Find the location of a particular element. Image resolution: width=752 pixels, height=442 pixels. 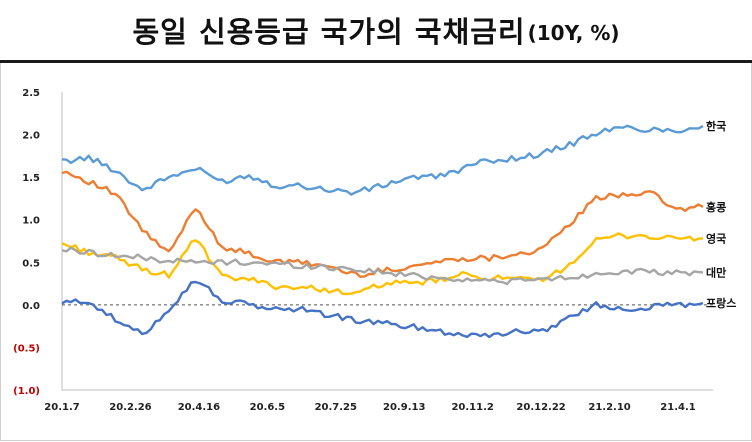

chart-title-bar: 동일 신용등급 국가의 국채금리 (10Y, %) is located at coordinates (376, 31).